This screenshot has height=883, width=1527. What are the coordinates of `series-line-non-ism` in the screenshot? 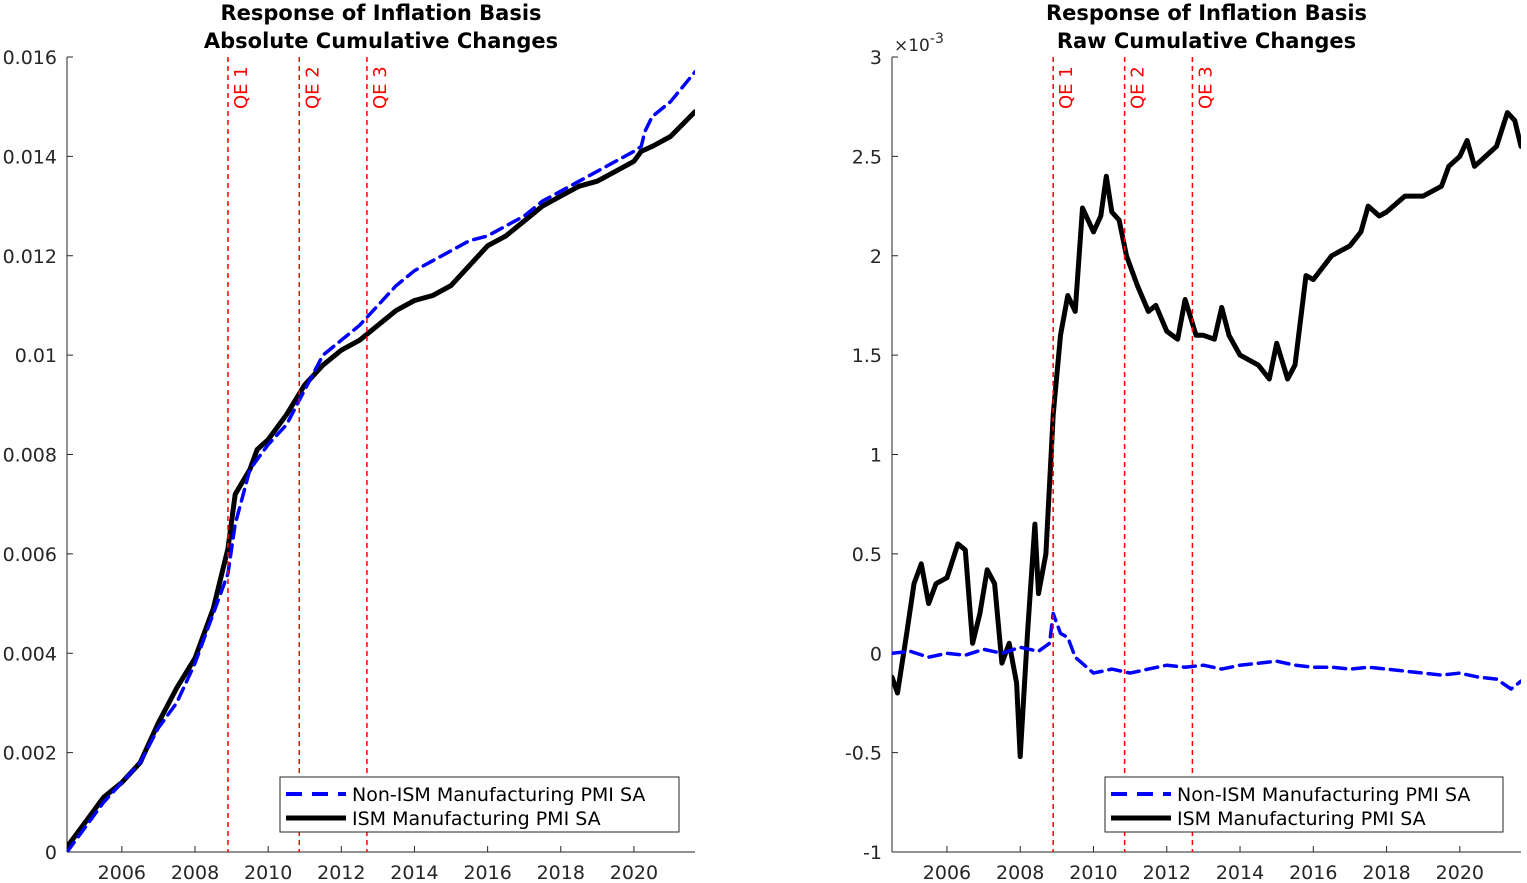 It's located at (1206, 651).